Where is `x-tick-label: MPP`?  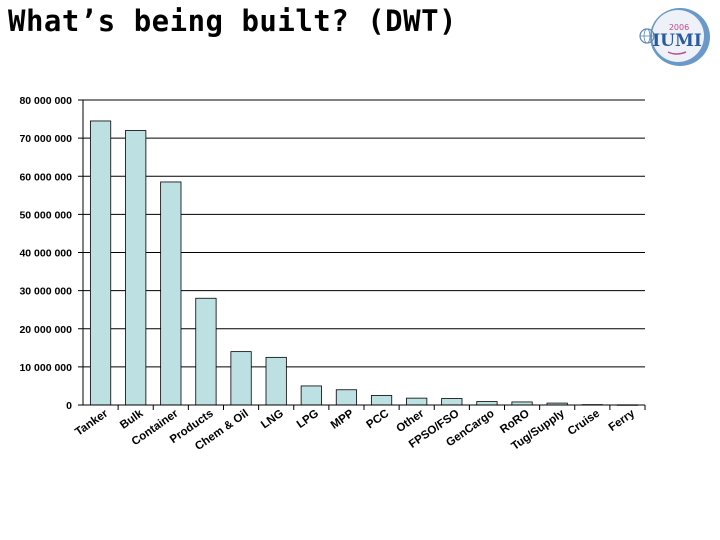
x-tick-label: MPP is located at coordinates (343, 419).